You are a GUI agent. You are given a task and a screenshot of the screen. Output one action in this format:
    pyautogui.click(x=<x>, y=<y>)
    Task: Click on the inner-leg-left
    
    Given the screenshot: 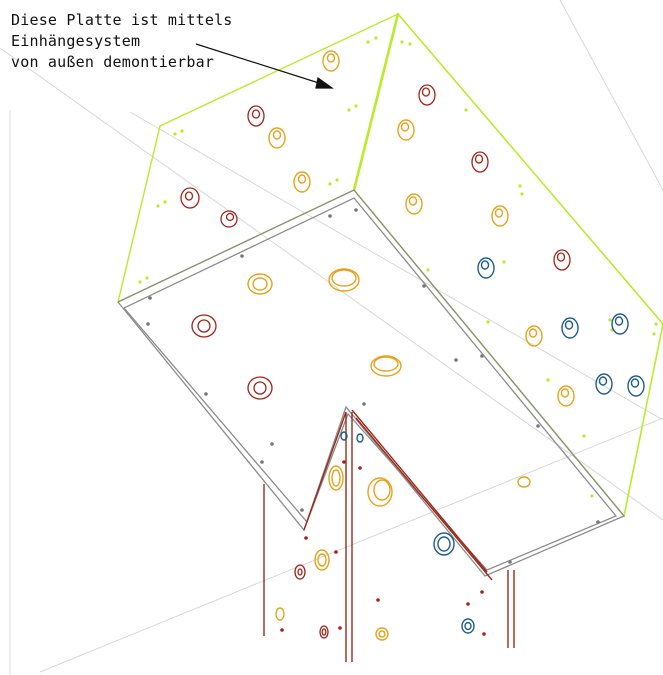 What is the action you would take?
    pyautogui.click(x=325, y=471)
    